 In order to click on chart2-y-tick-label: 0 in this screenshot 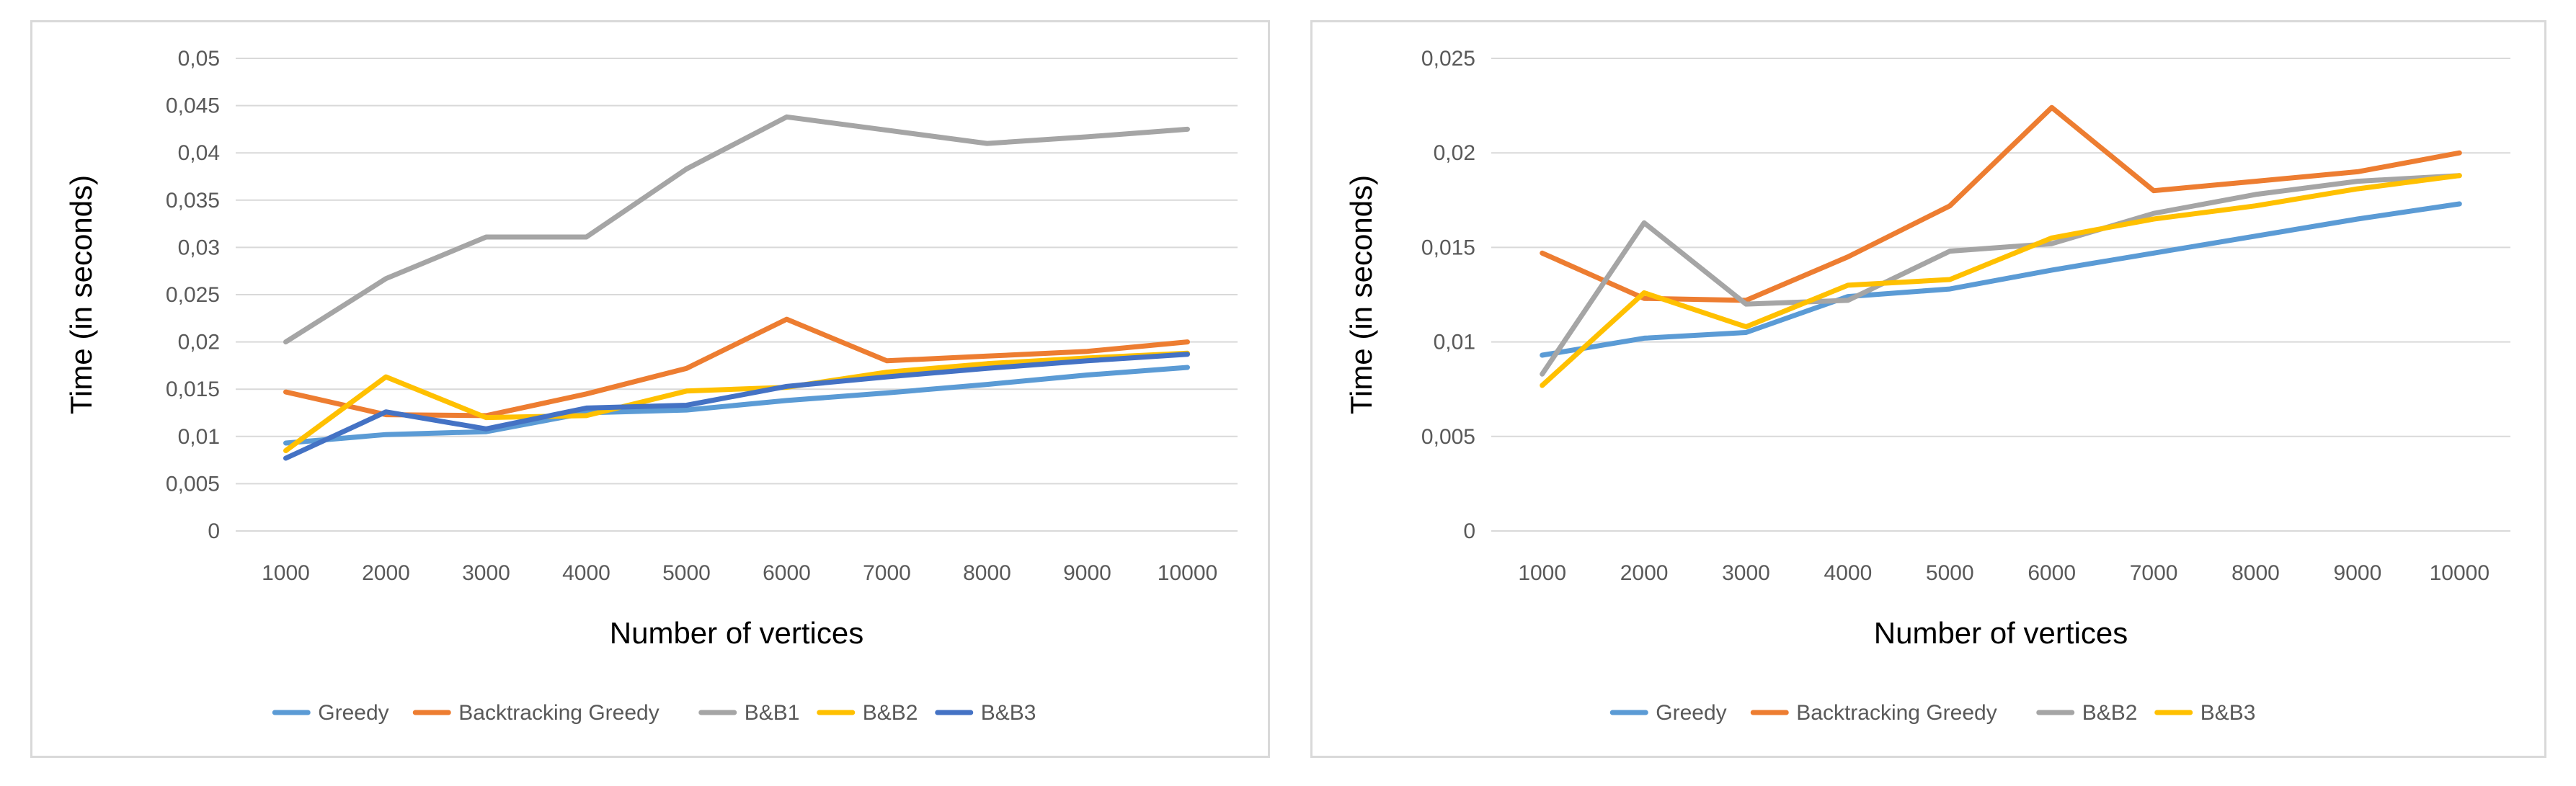, I will do `click(1469, 531)`.